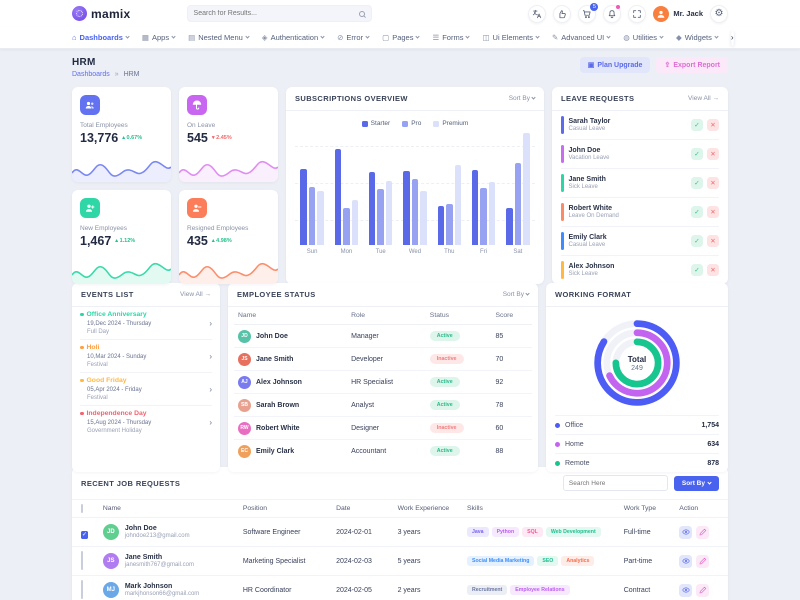  I want to click on bar-sat-starter, so click(509, 226).